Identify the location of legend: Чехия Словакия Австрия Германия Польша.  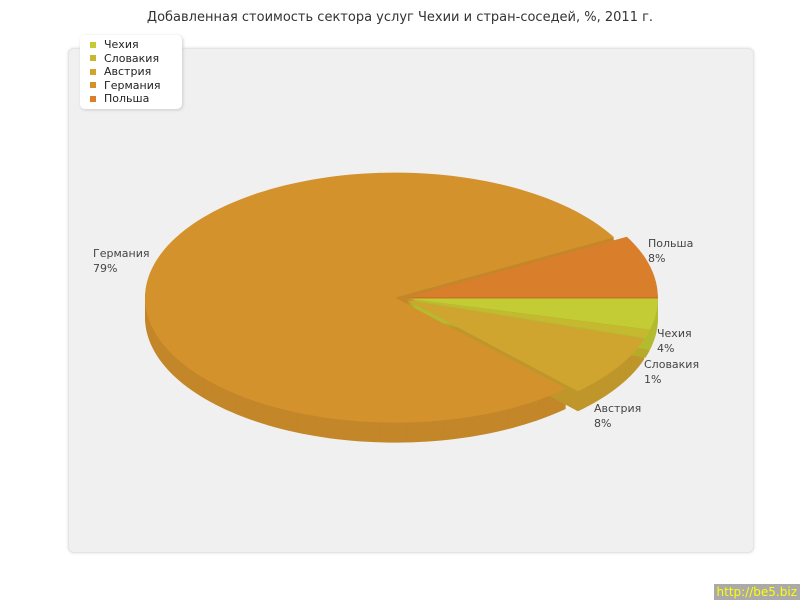
(131, 72).